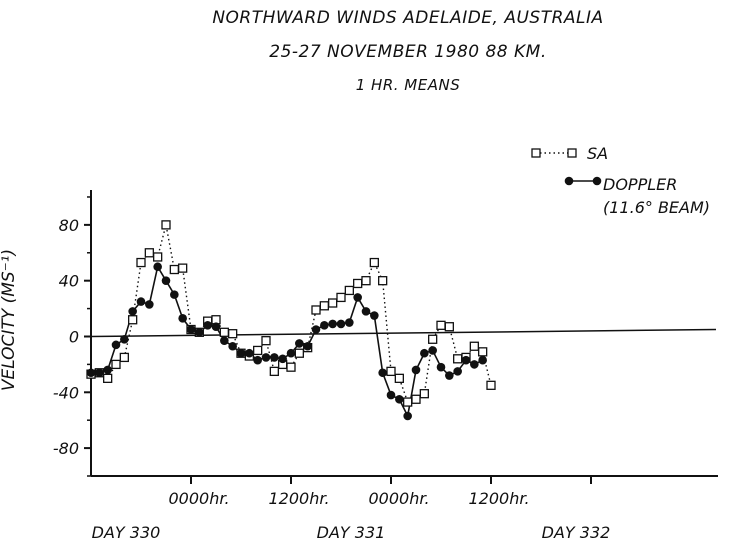 The height and width of the screenshot is (539, 736). Describe the element at coordinates (74, 336) in the screenshot. I see `y-tick-label: 0` at that location.